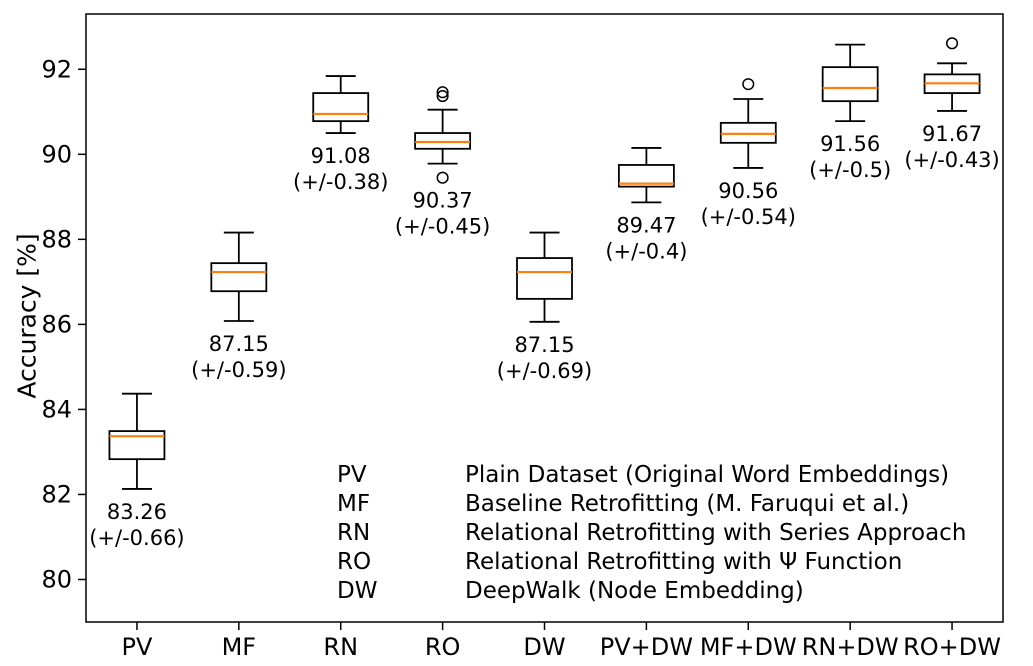  I want to click on x-tick-label: MF+DW, so click(748, 647).